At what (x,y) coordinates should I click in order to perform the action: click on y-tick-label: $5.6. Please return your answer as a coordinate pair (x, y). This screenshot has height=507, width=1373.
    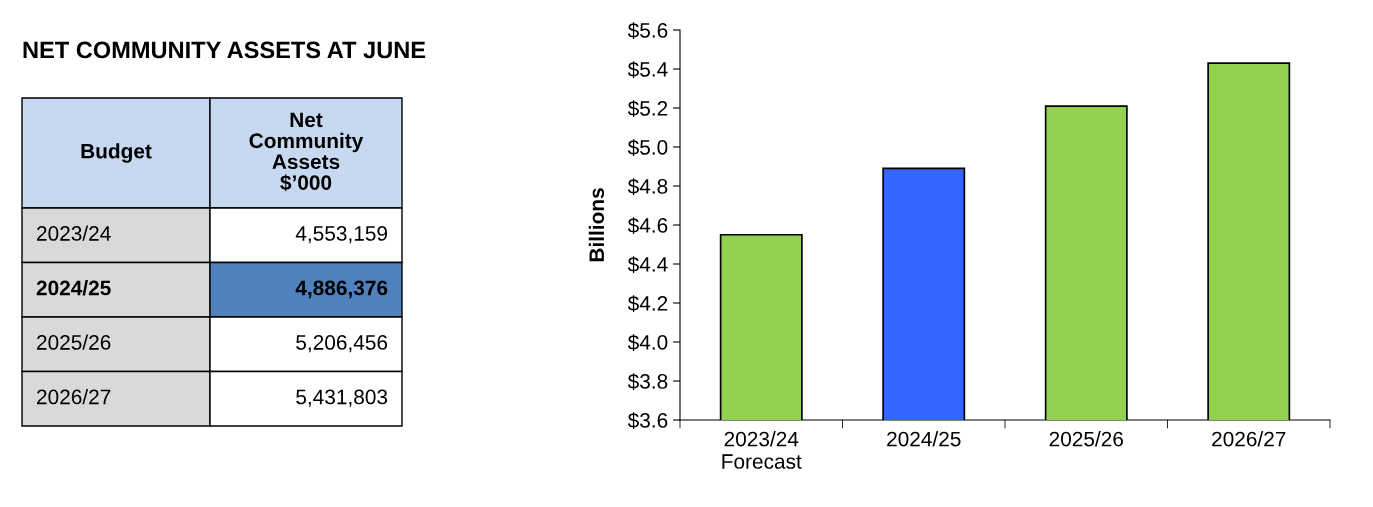
    Looking at the image, I should click on (647, 30).